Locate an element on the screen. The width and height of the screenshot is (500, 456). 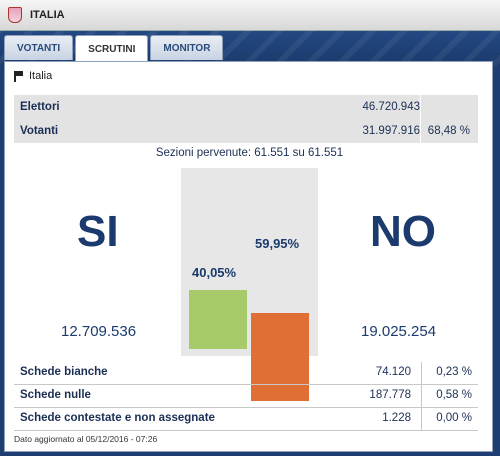
no-percent-label: 59,95% is located at coordinates (277, 243).